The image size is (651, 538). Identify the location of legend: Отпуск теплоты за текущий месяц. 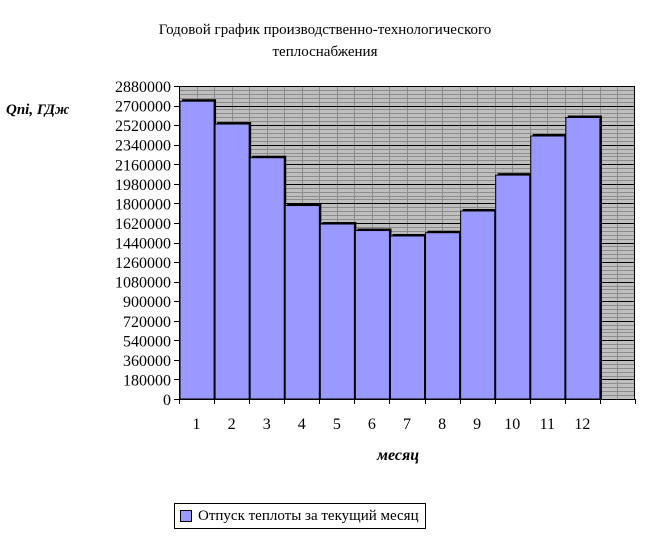
(300, 516).